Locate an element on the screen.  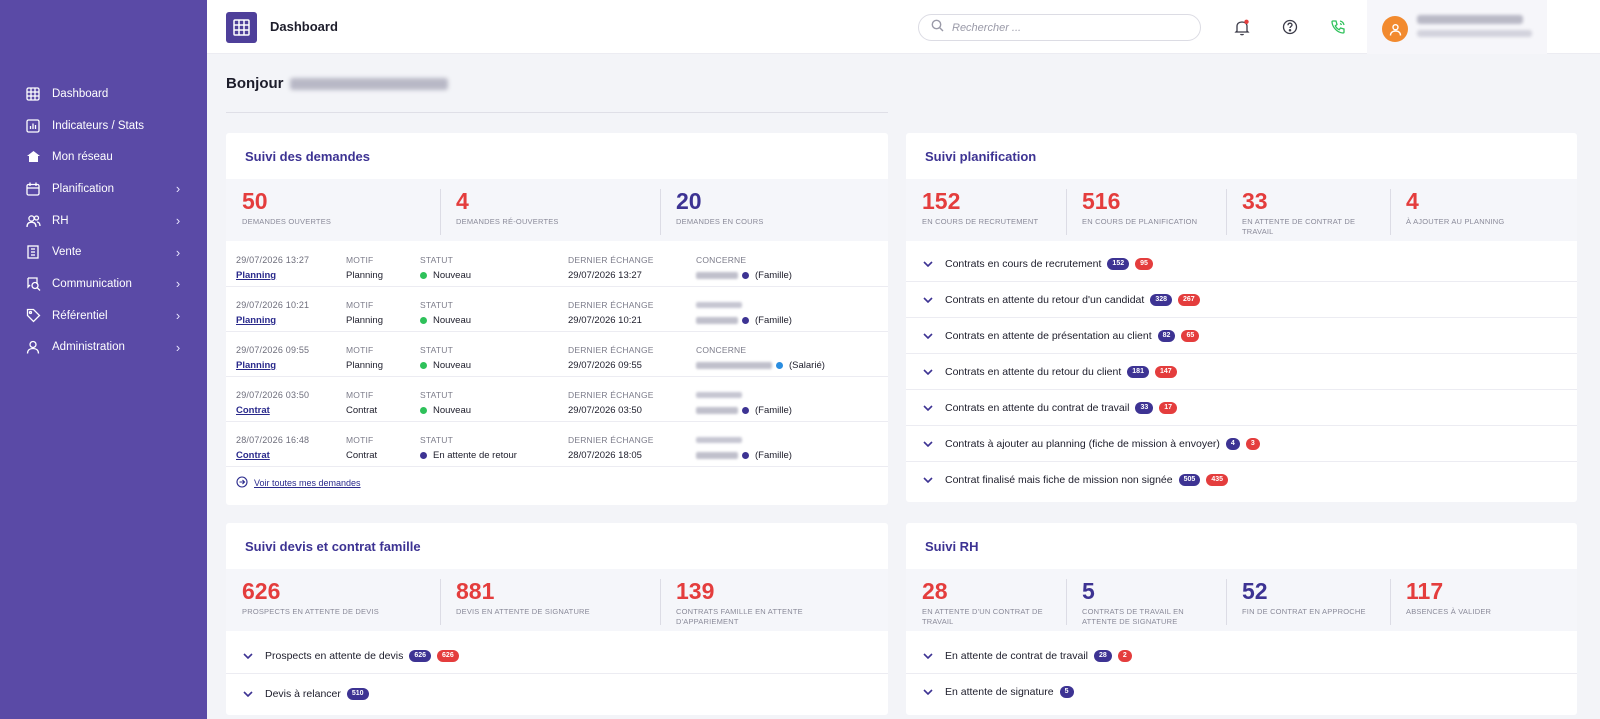
alert-badge: 435 is located at coordinates (1217, 480).